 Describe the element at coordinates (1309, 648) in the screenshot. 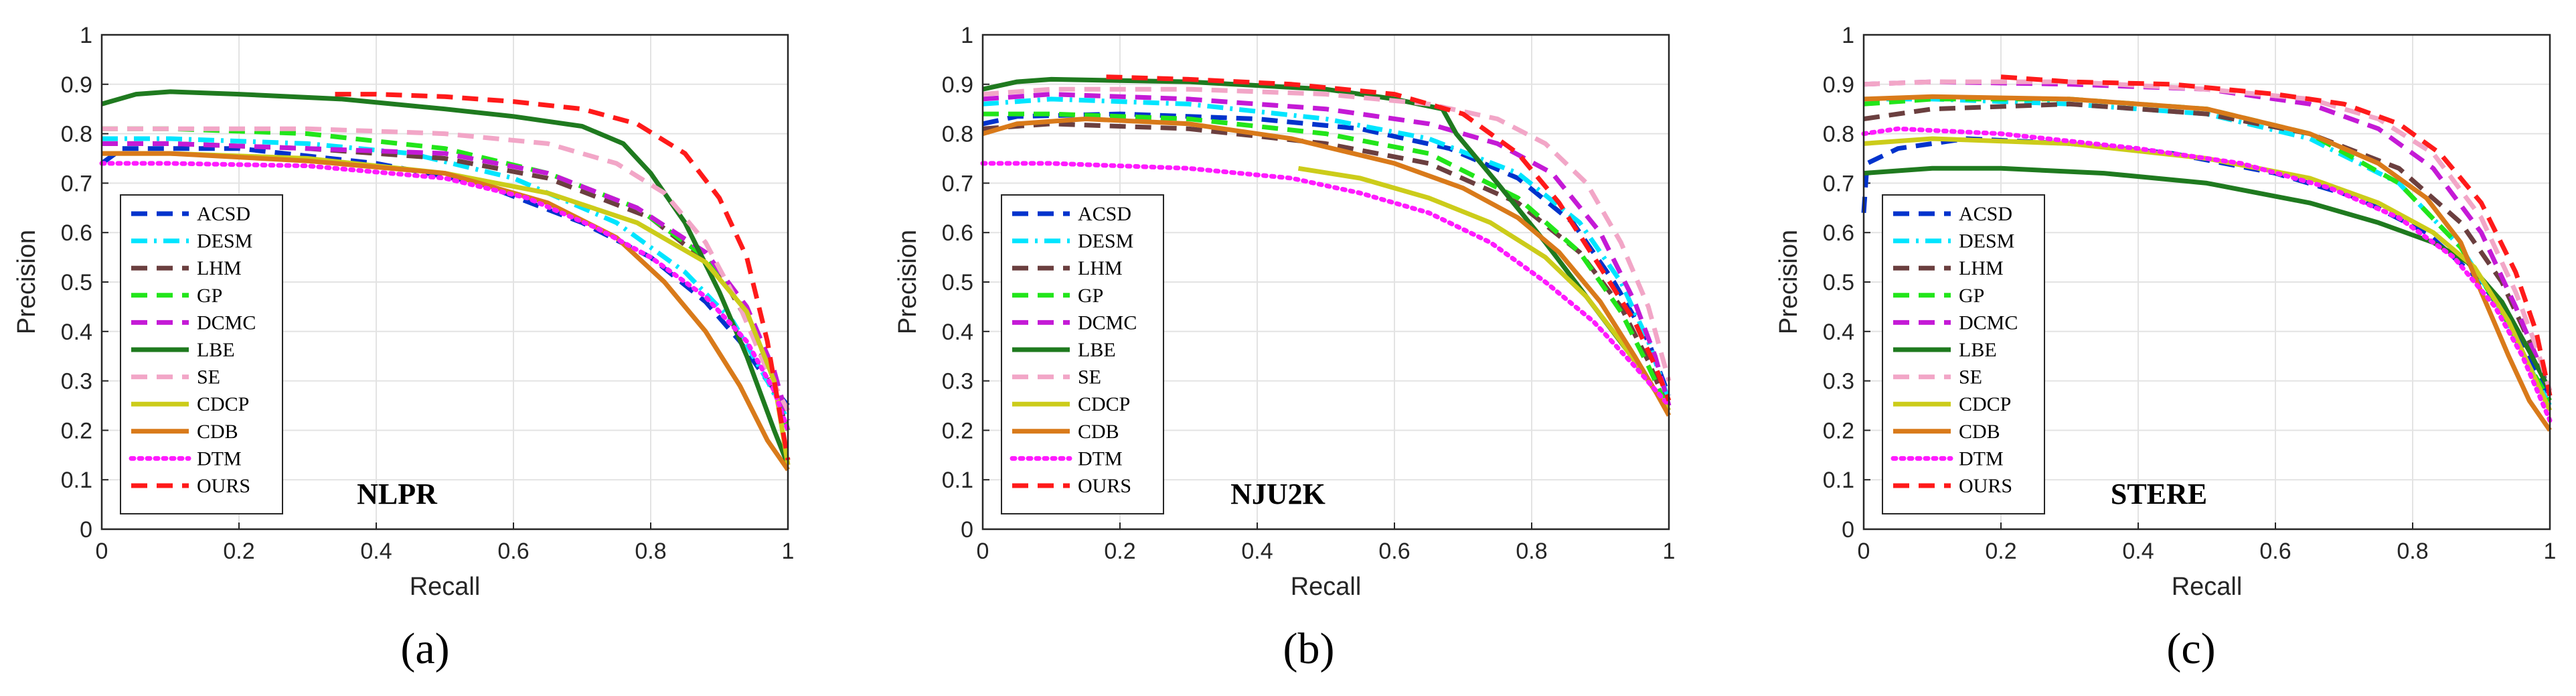

I see `panel-label: (b)` at that location.